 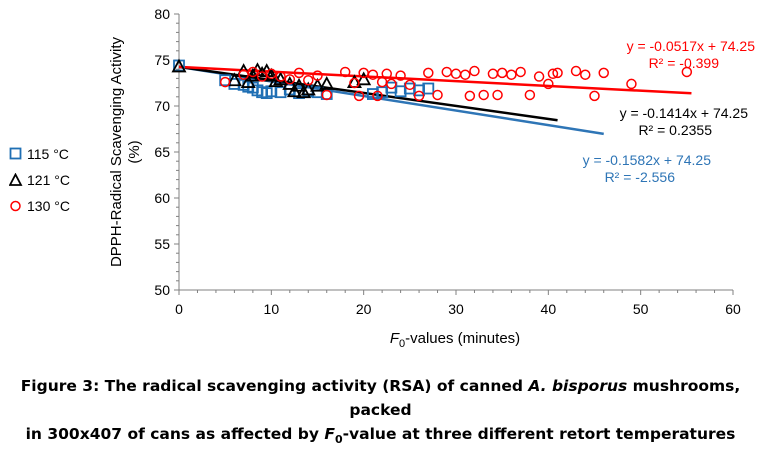 What do you see at coordinates (329, 434) in the screenshot?
I see `caption-f-symbol: F` at bounding box center [329, 434].